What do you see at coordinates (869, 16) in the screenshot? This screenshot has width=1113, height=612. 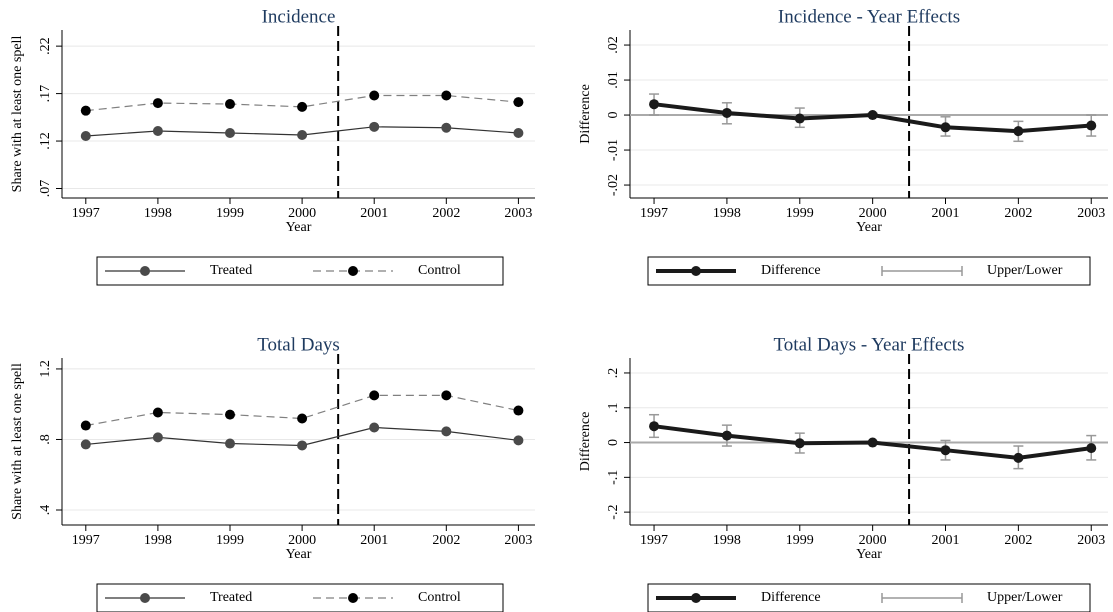 I see `panel-title: Incidence - Year Effects` at bounding box center [869, 16].